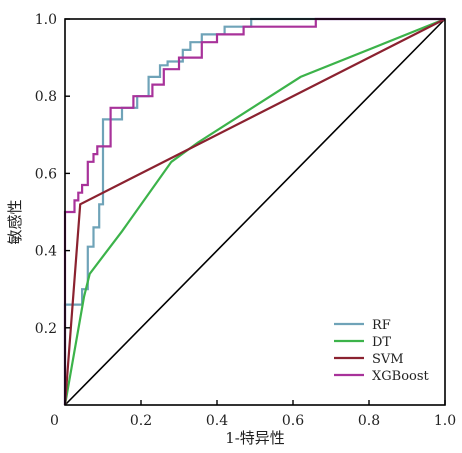  What do you see at coordinates (255, 438) in the screenshot?
I see `x-axis-title: 1-特异性` at bounding box center [255, 438].